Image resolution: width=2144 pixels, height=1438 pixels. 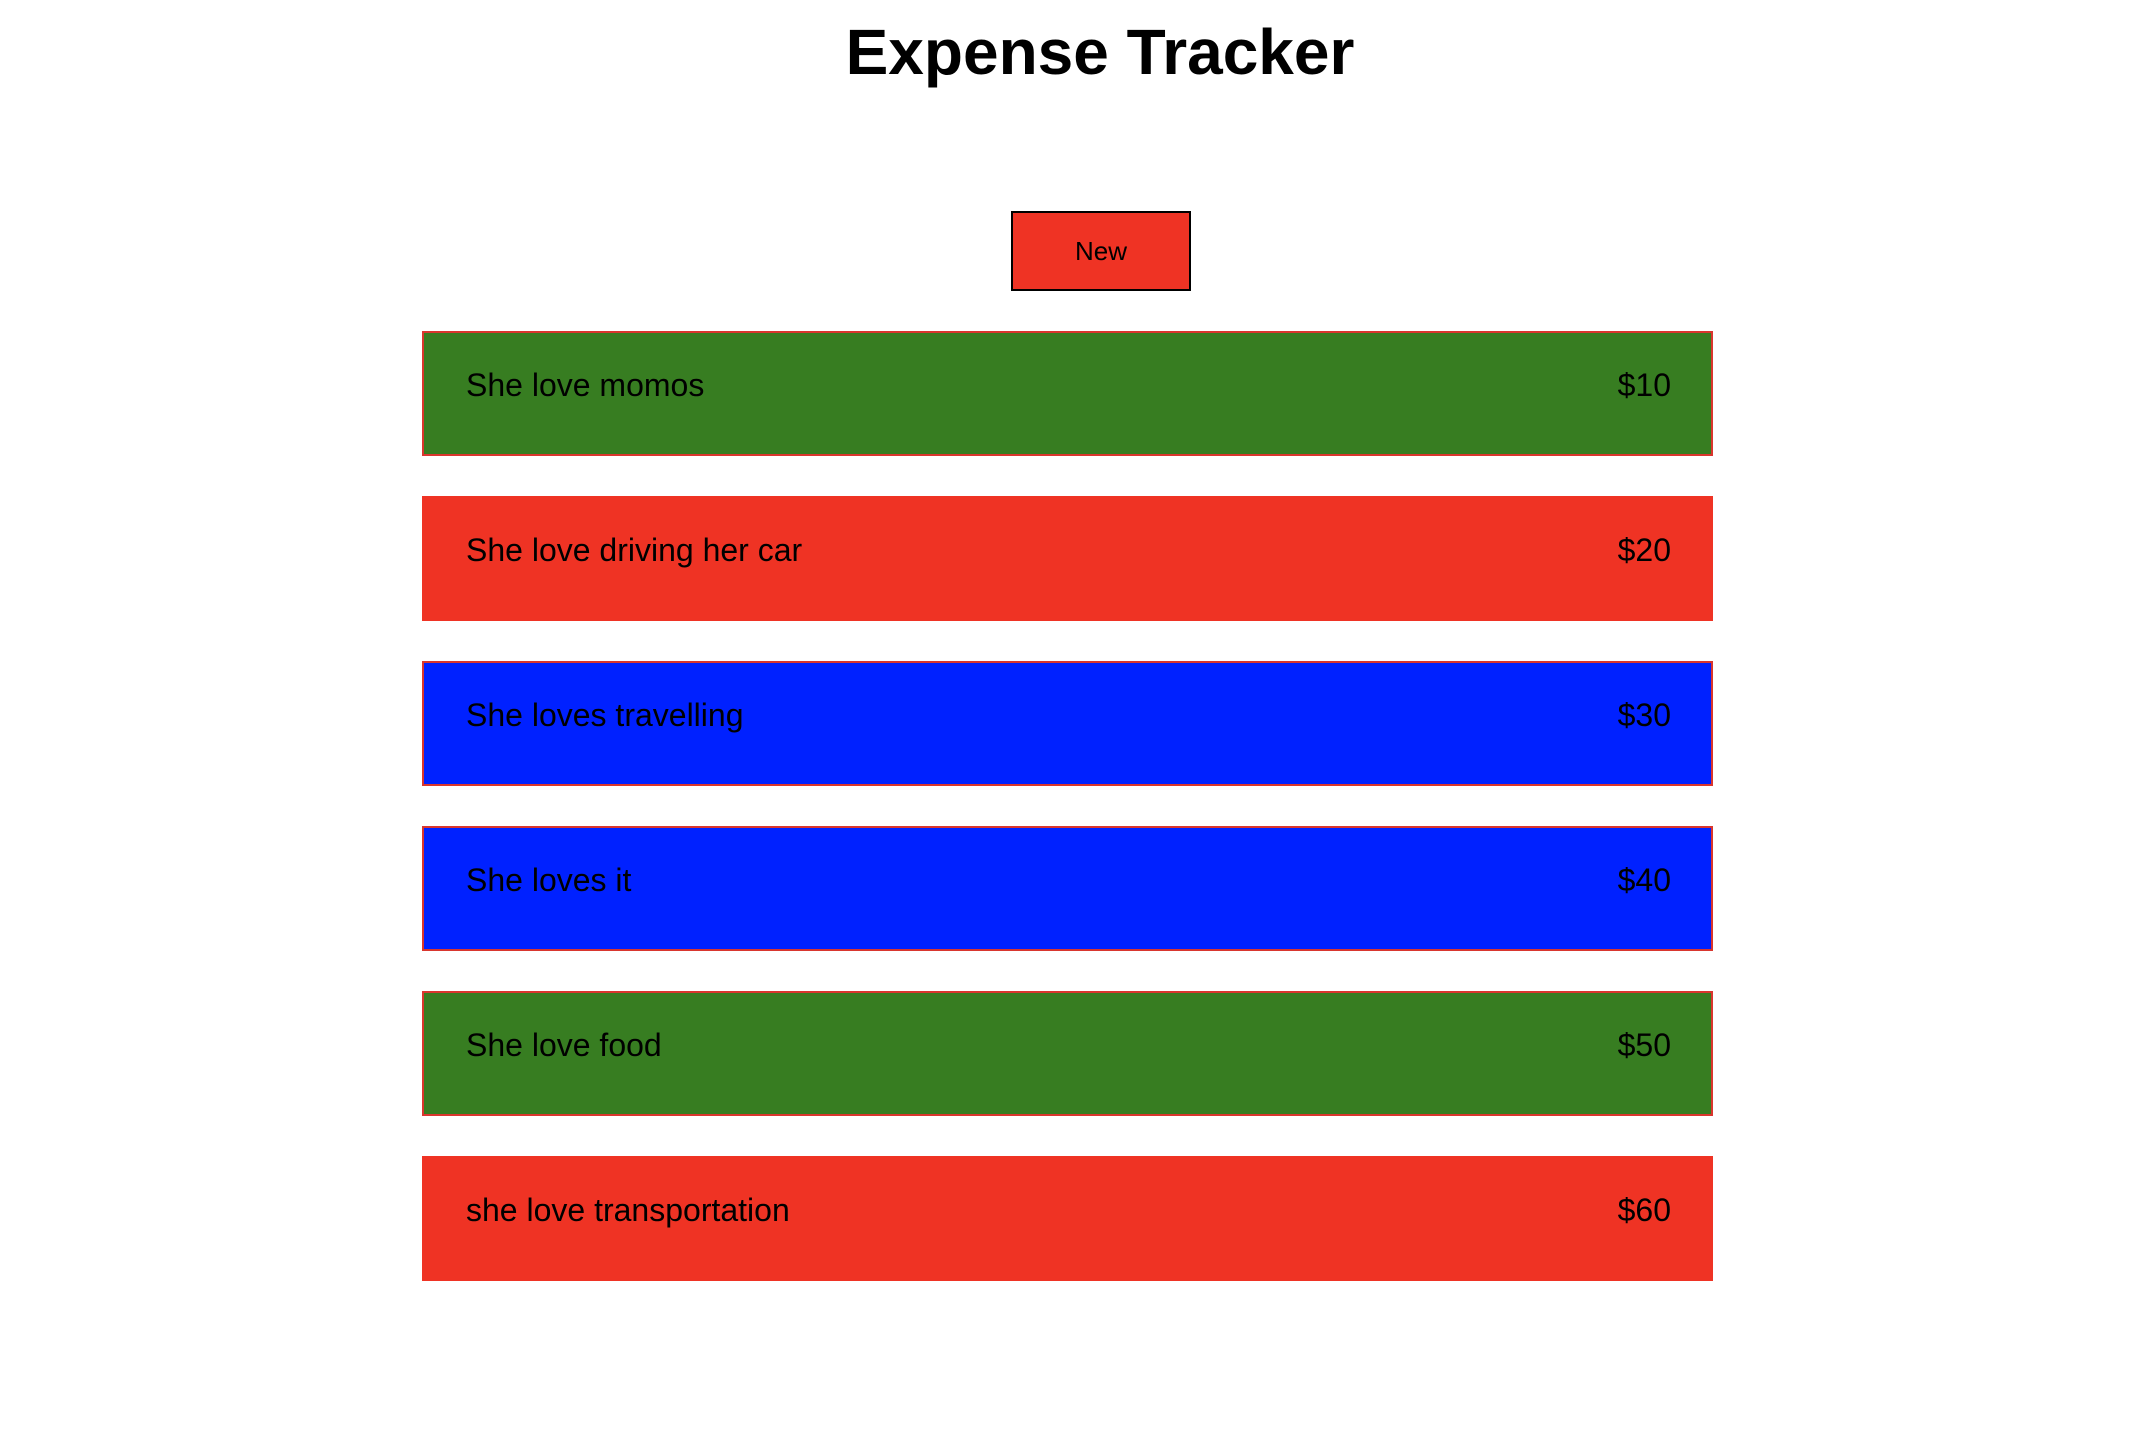 I want to click on expense-title: She love driving her car, so click(x=634, y=550).